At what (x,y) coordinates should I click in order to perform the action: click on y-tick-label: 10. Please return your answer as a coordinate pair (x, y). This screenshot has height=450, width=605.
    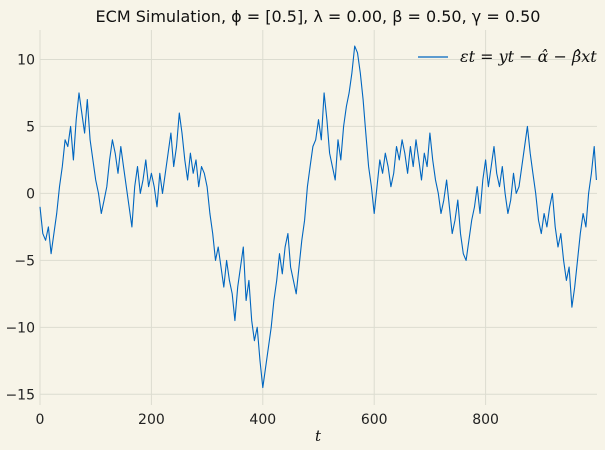
    Looking at the image, I should click on (26, 60).